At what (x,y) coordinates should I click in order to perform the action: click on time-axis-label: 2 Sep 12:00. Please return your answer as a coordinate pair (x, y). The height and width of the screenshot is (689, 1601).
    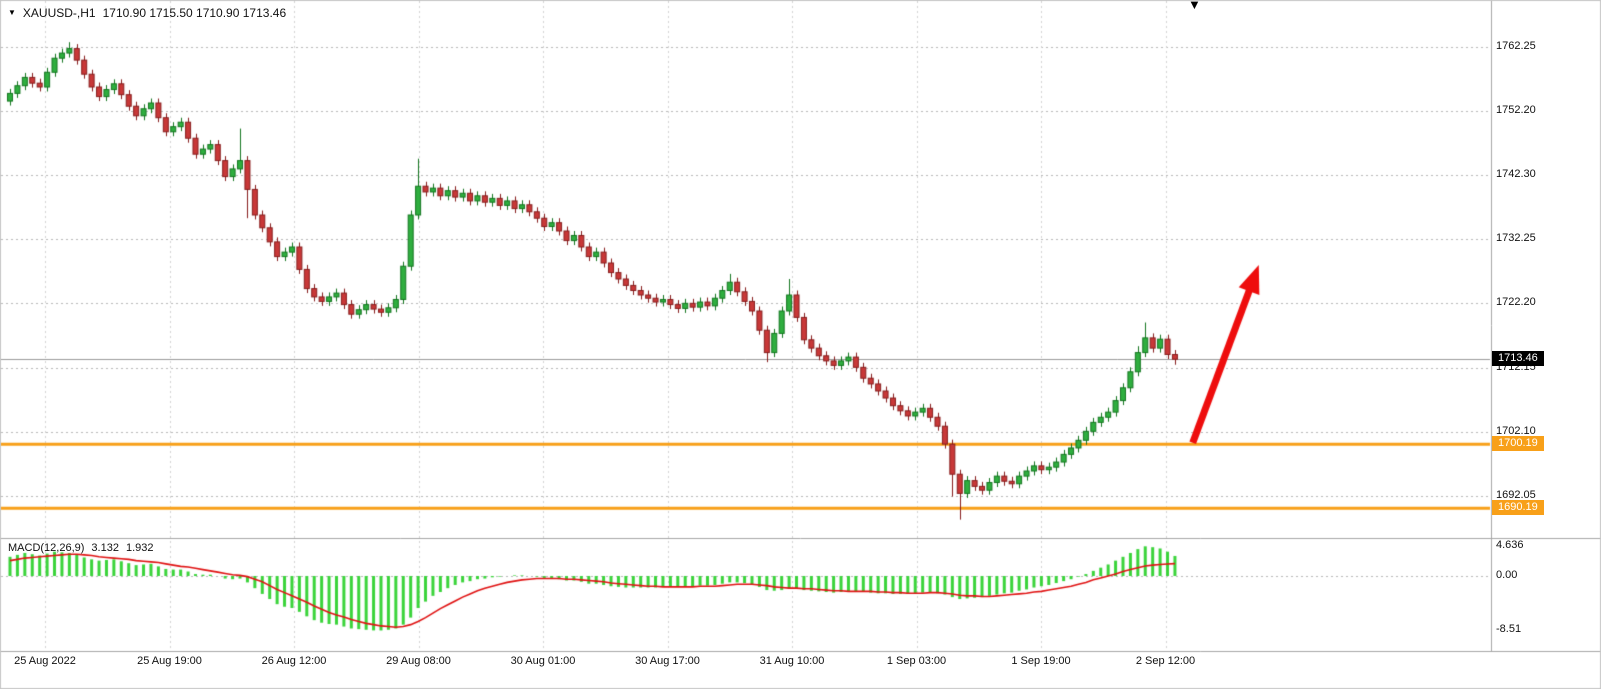
    Looking at the image, I should click on (1165, 661).